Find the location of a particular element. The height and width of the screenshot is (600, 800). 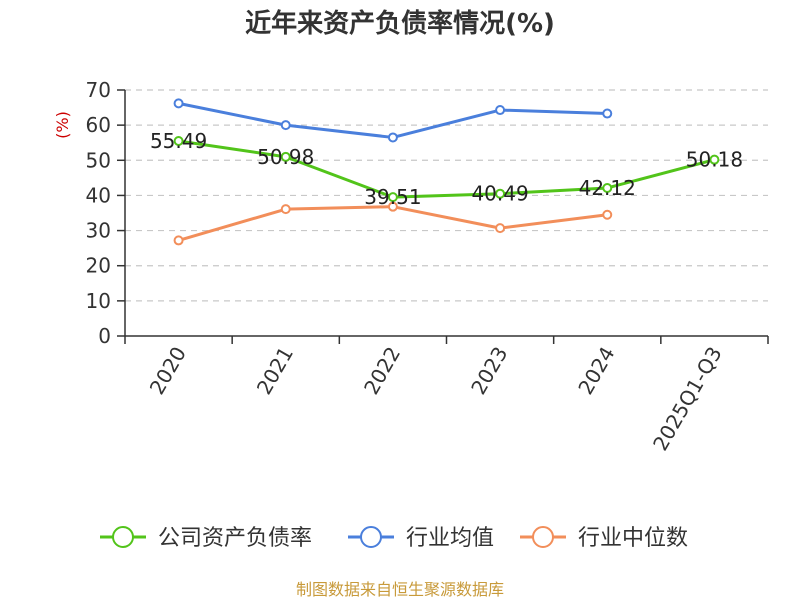

legend-item: 公司资产负债率 is located at coordinates (206, 538).